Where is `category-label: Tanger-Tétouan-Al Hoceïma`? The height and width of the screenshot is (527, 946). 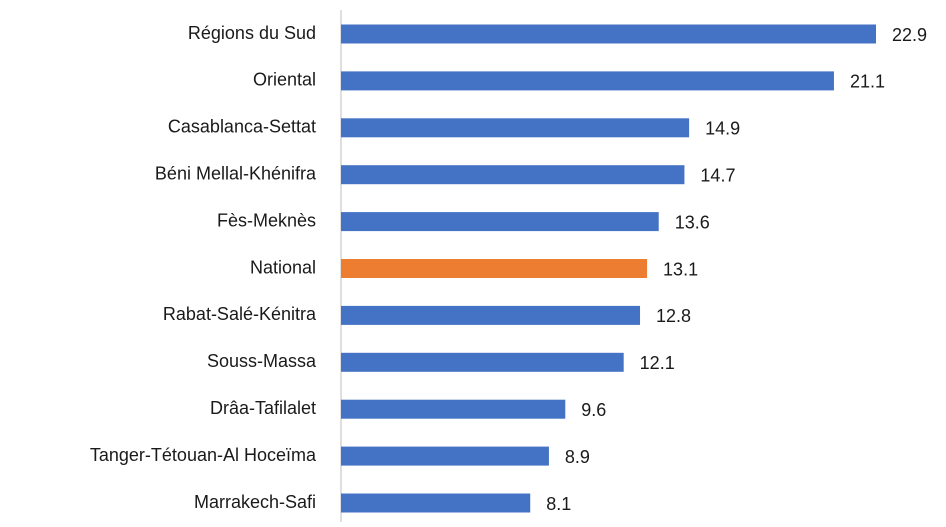 category-label: Tanger-Tétouan-Al Hoceïma is located at coordinates (203, 455).